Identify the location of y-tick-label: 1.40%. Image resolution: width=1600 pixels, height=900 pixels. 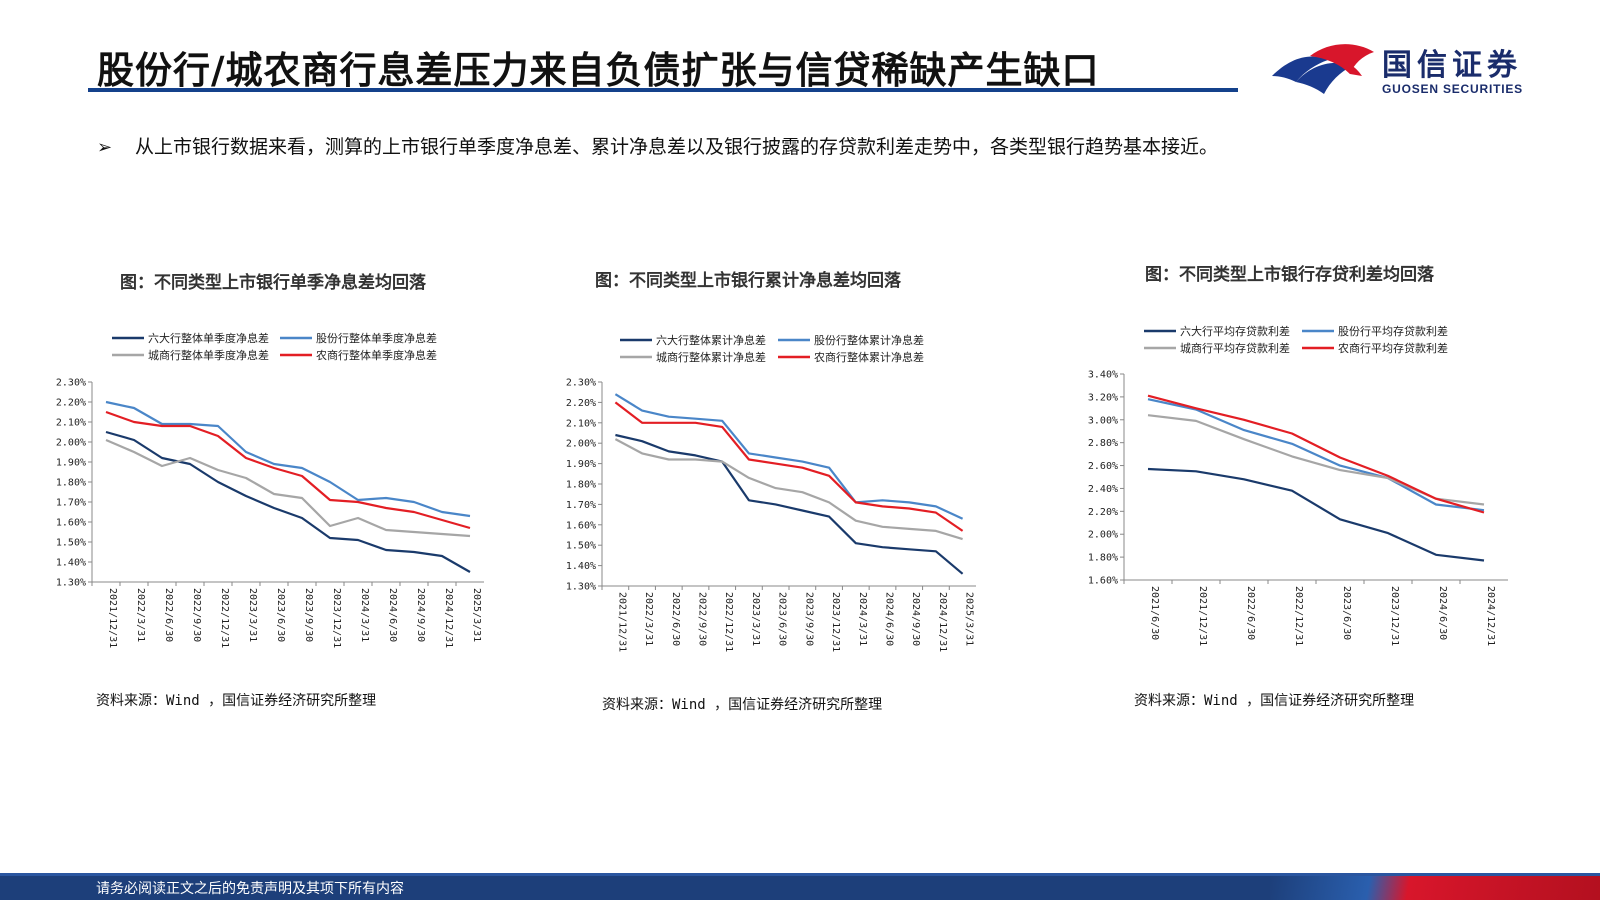
(71, 563).